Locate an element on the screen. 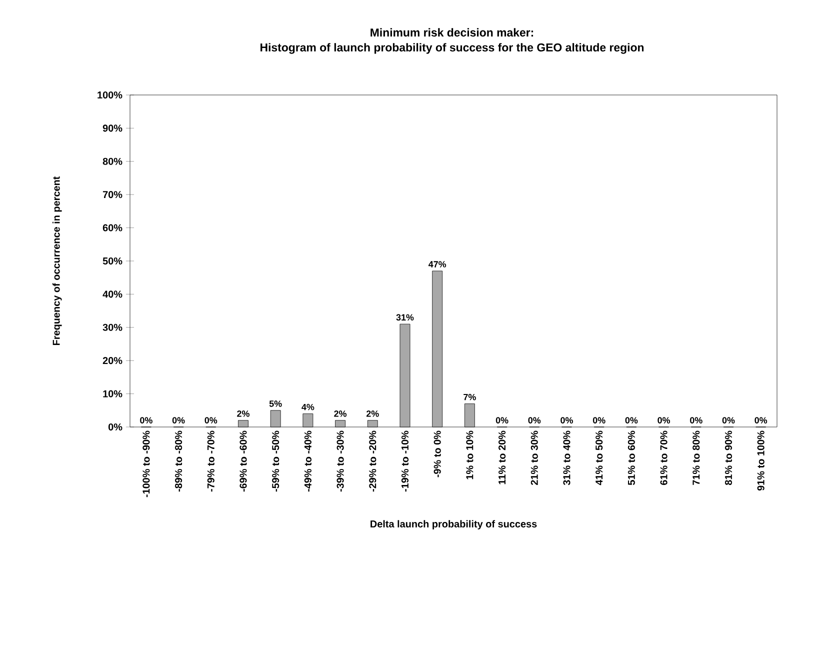 The width and height of the screenshot is (815, 648). chart-title: Minimum risk decision maker: Histogram of launch probability of success for the GEO altitude region is located at coordinates (452, 41).